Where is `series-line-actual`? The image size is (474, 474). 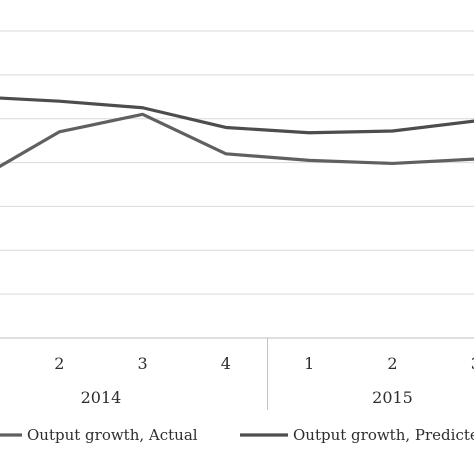 series-line-actual is located at coordinates (237, 140).